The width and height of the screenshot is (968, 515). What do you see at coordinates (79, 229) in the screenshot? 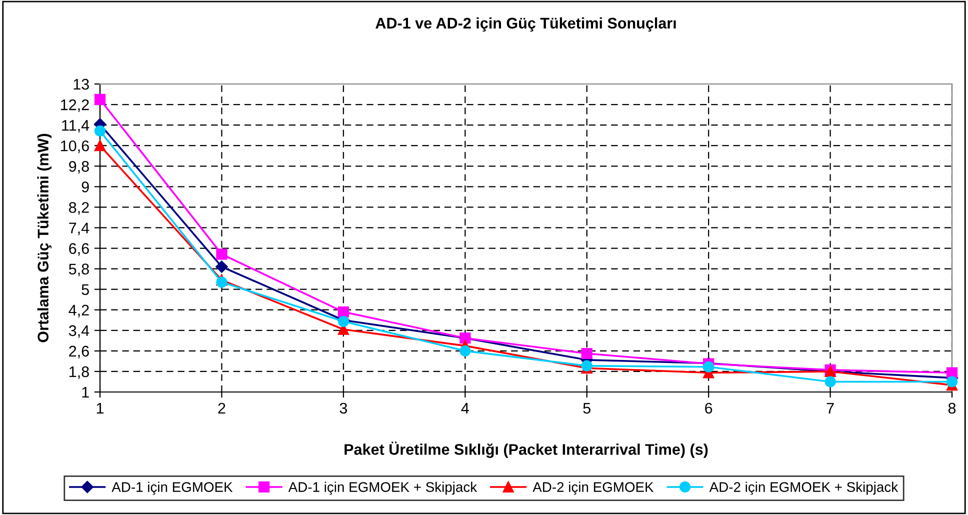
I see `y-tick-label: 7,4` at bounding box center [79, 229].